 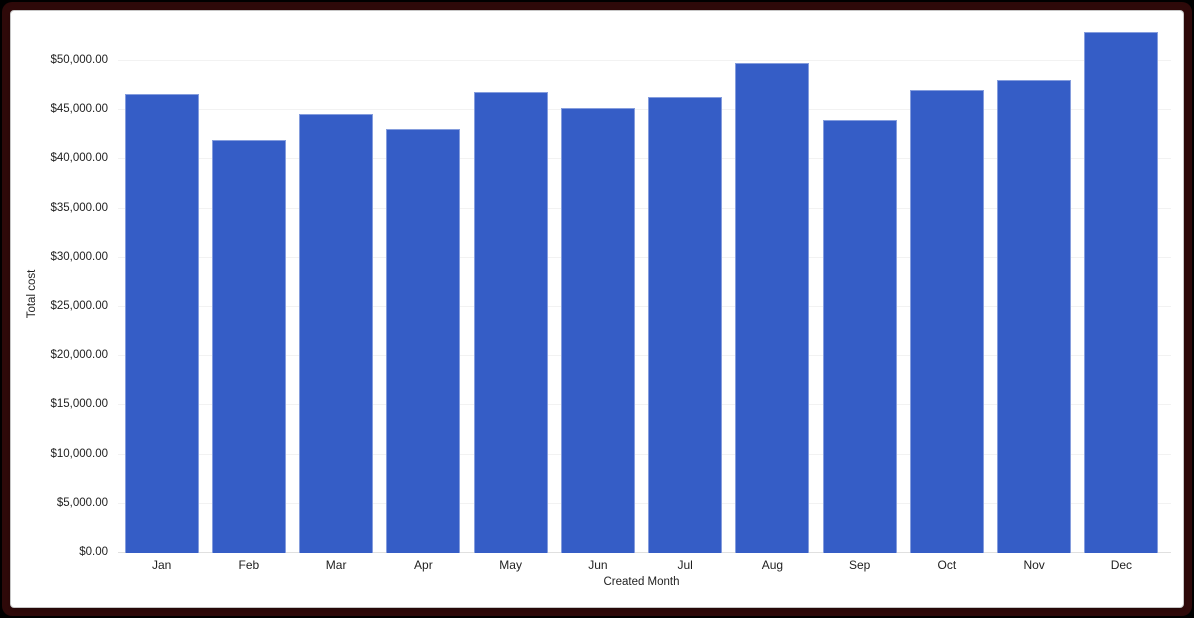 What do you see at coordinates (772, 308) in the screenshot?
I see `bar-aug` at bounding box center [772, 308].